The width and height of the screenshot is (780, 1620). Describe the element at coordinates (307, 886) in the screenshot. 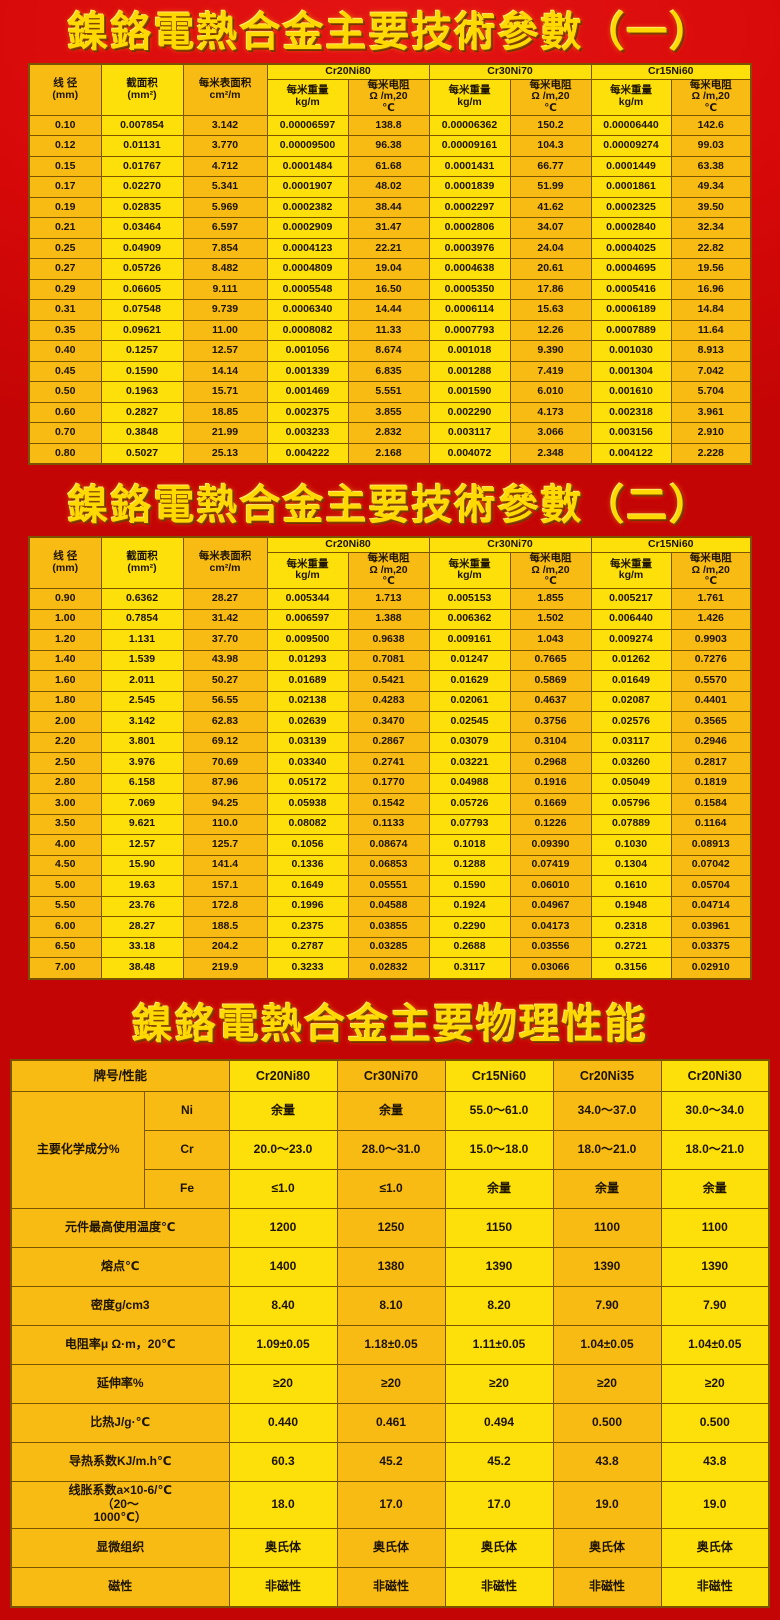

I see `table-cell: 0.1649` at that location.